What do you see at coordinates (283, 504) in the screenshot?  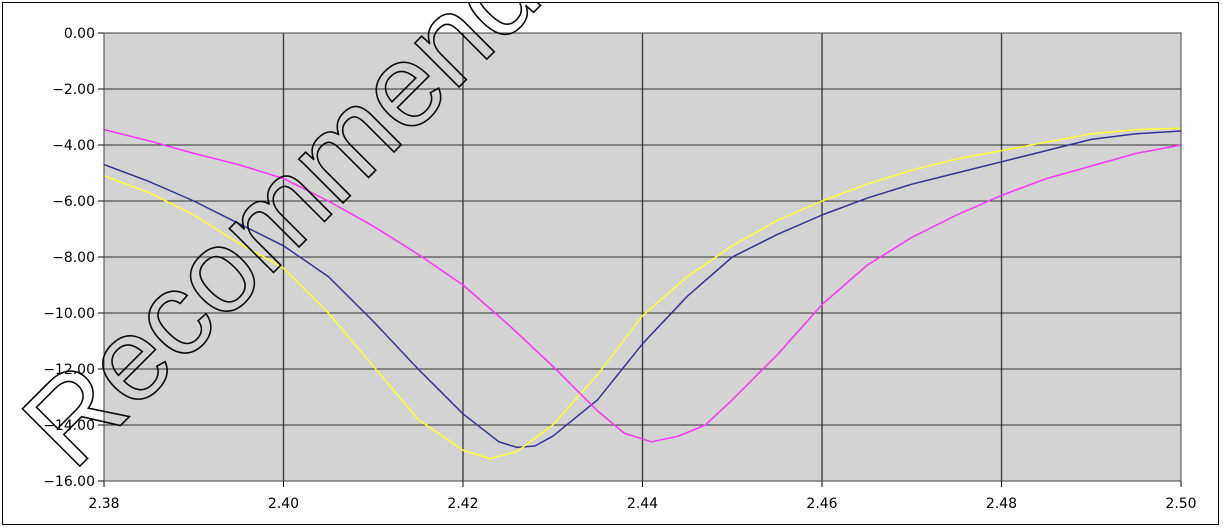 I see `x-tick-label: 2.40` at bounding box center [283, 504].